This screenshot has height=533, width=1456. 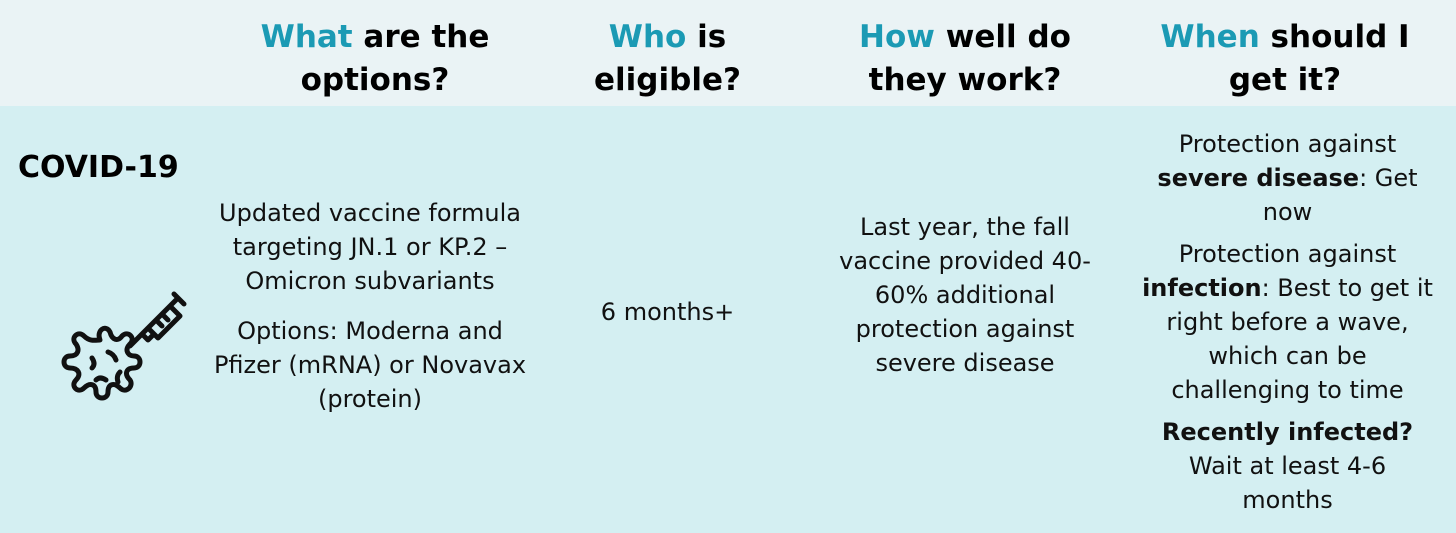 What do you see at coordinates (1319, 58) in the screenshot?
I see `header-text: should I get it?` at bounding box center [1319, 58].